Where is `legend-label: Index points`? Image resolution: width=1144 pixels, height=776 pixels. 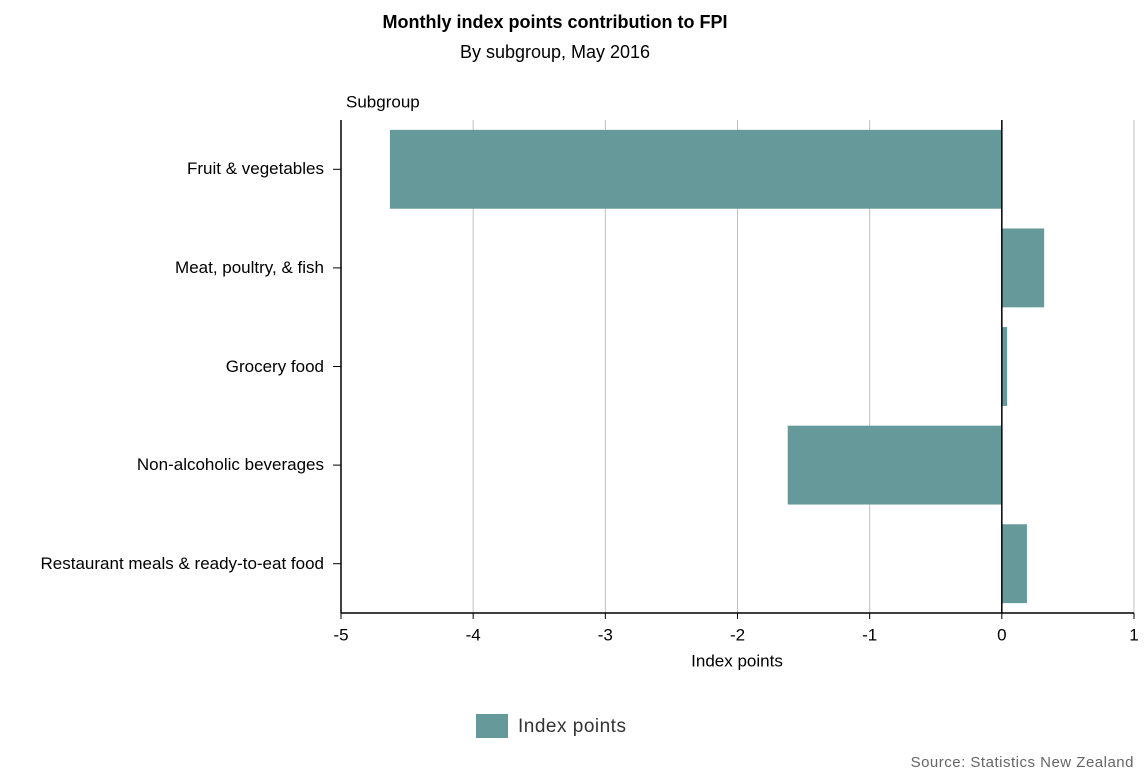 legend-label: Index points is located at coordinates (572, 726).